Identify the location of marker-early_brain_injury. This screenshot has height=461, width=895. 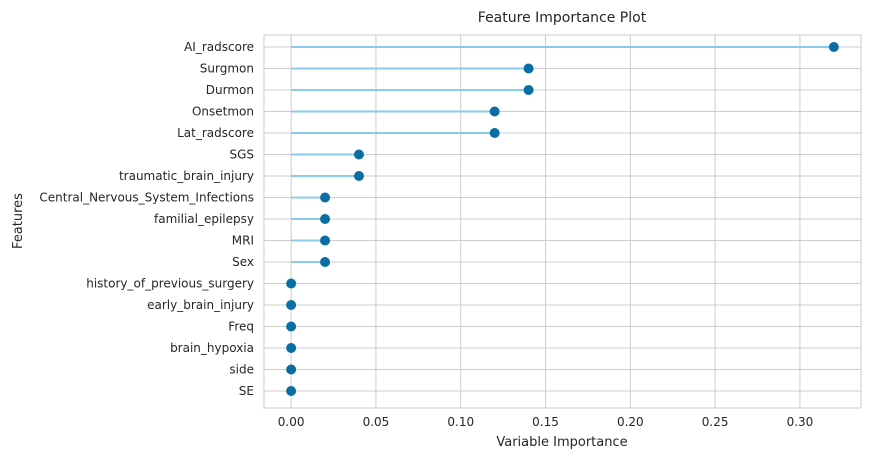
(291, 305).